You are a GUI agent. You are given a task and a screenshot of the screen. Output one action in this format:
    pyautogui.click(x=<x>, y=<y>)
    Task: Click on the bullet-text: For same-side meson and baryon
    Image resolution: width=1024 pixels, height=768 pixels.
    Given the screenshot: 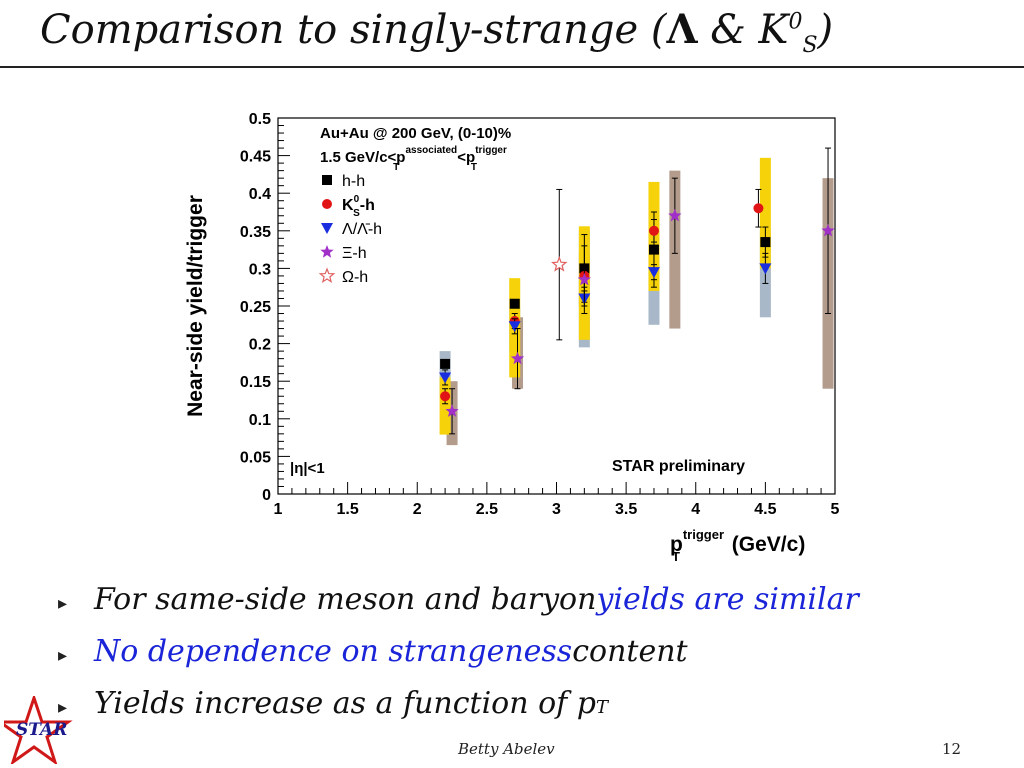 What is the action you would take?
    pyautogui.click(x=345, y=599)
    